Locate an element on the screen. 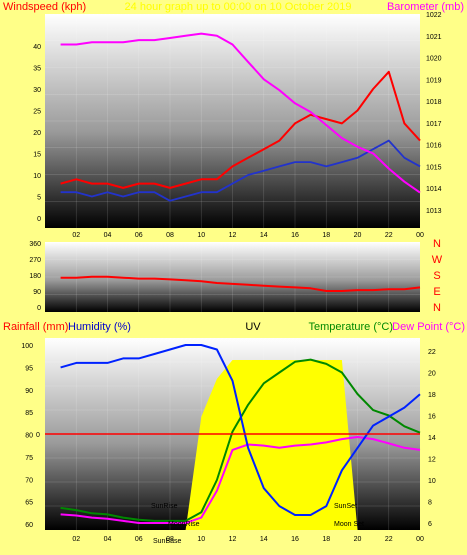 The width and height of the screenshot is (467, 555). windspeed-axis-title: Windspeed (kph) is located at coordinates (44, 7).